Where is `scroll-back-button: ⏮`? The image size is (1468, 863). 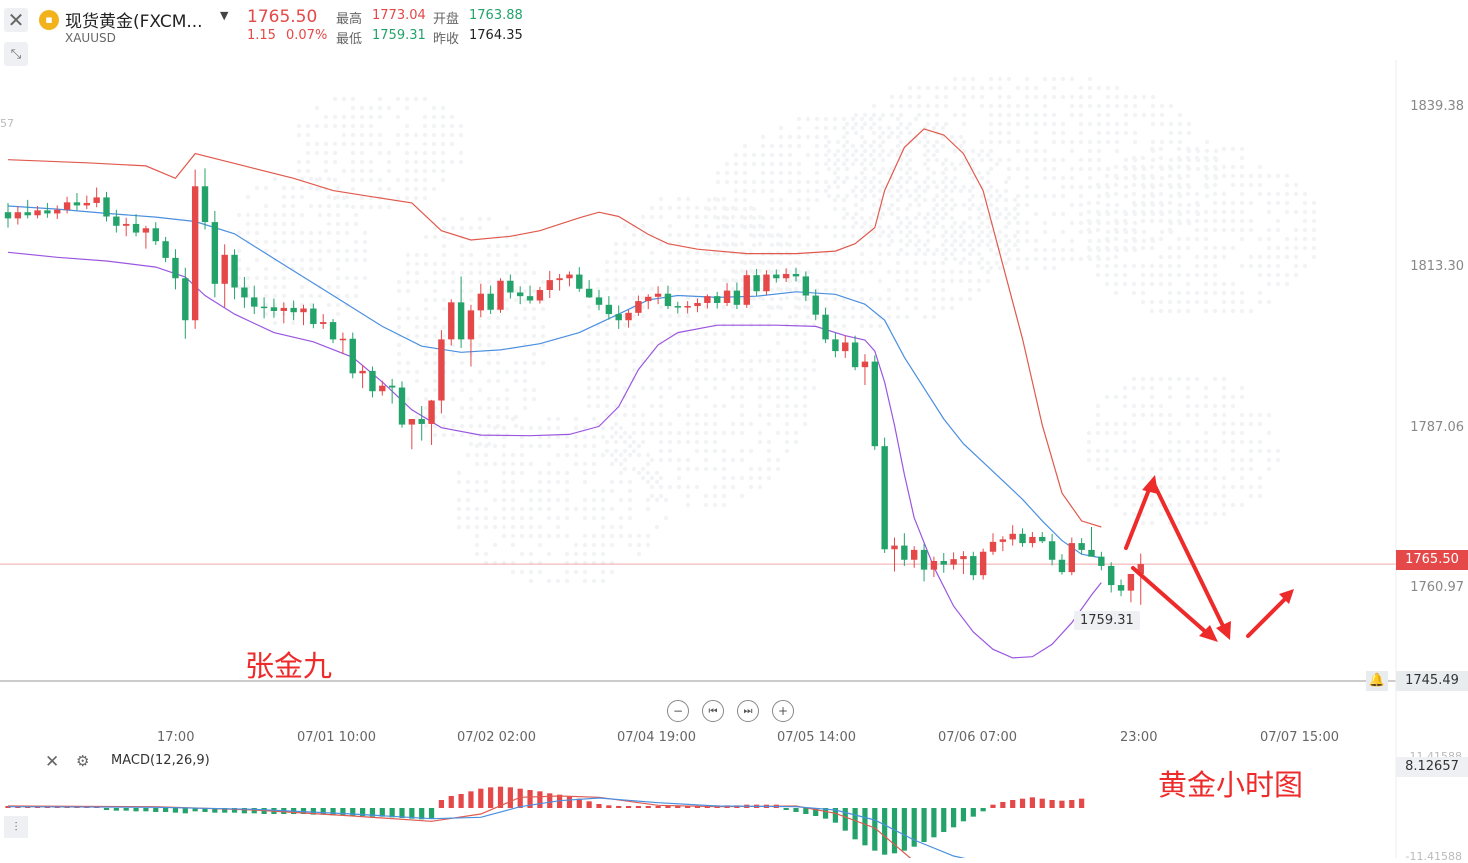 scroll-back-button: ⏮ is located at coordinates (713, 711).